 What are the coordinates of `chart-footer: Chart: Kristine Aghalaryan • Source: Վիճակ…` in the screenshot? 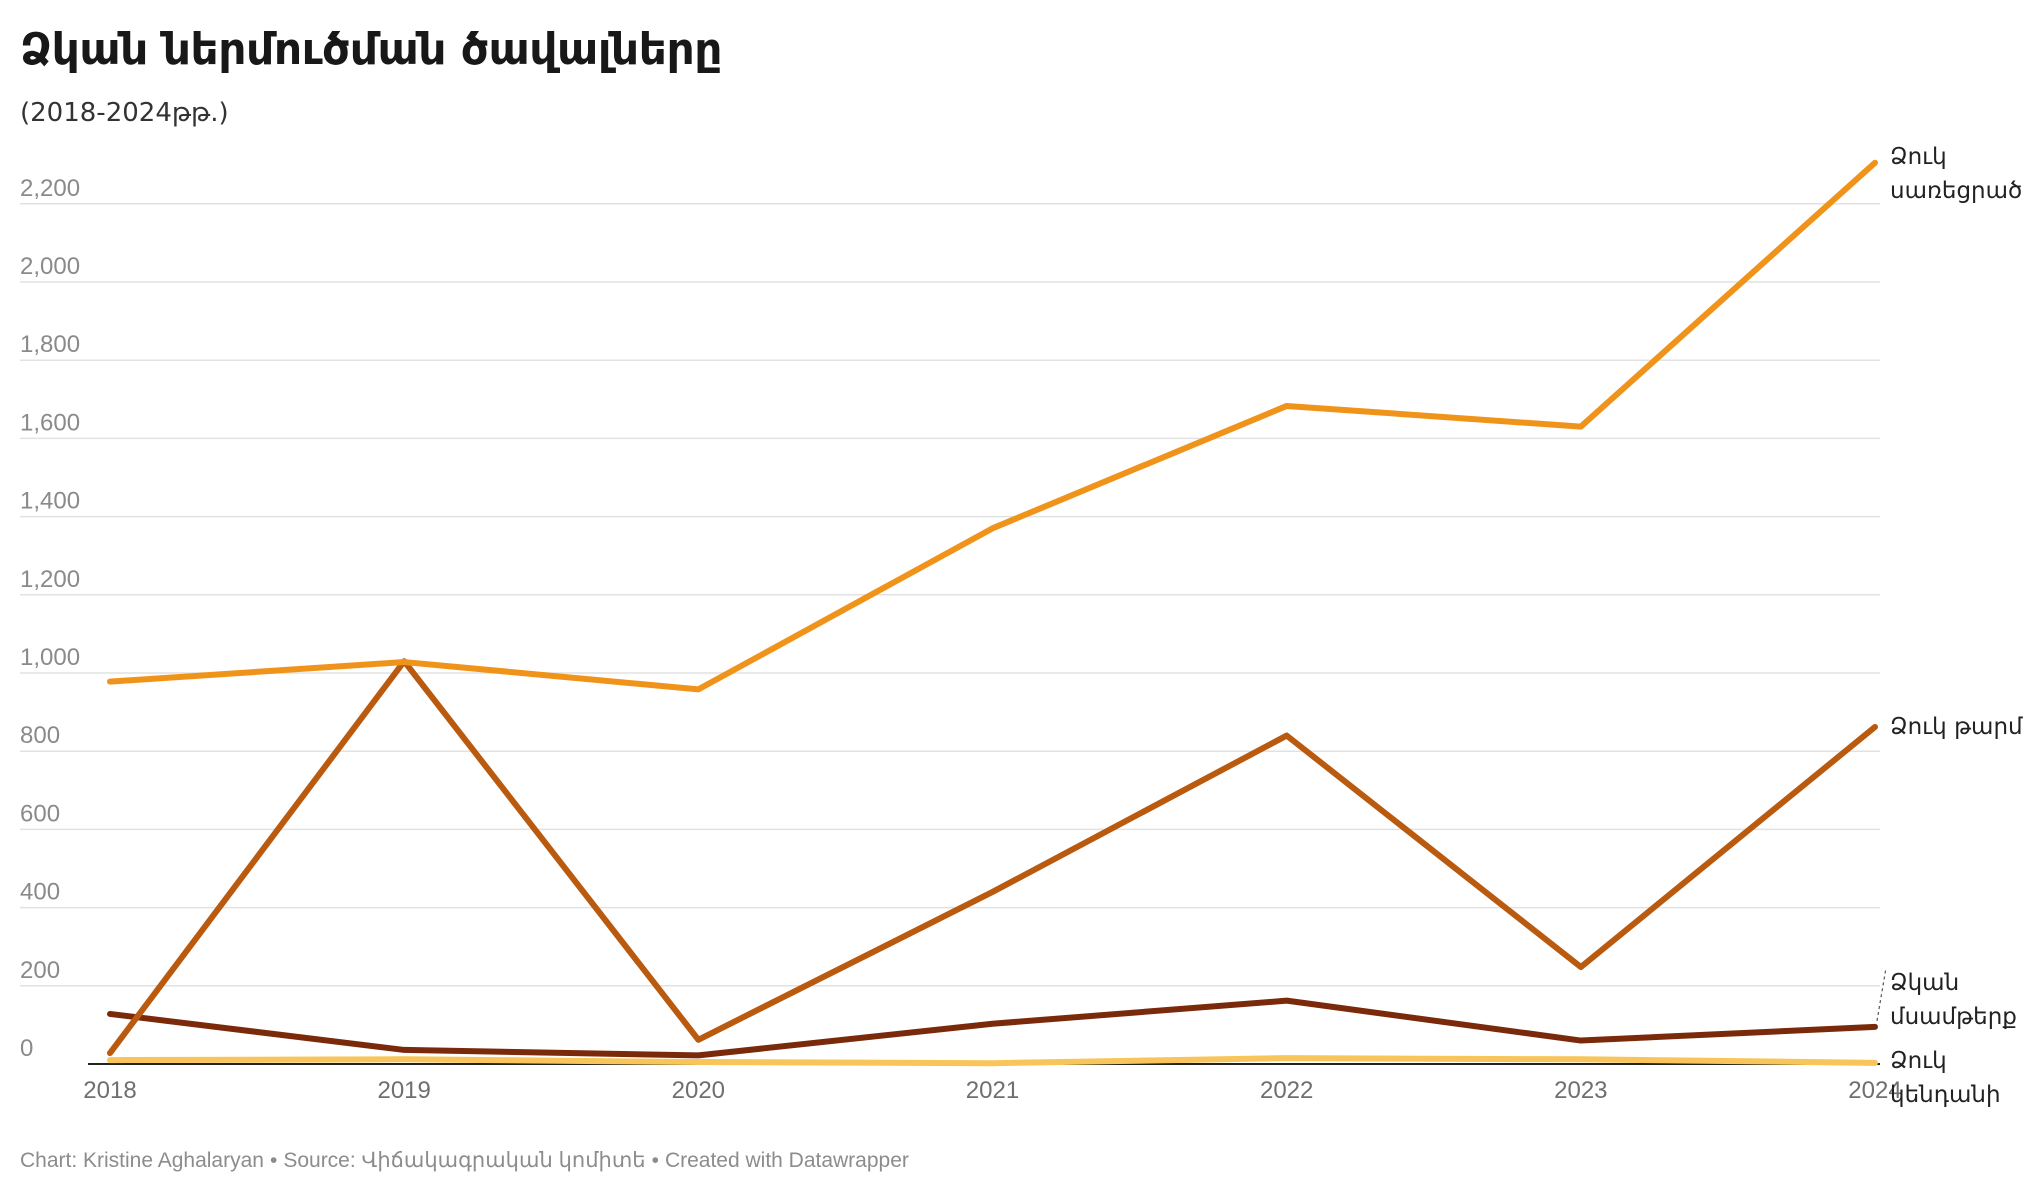 It's located at (464, 1160).